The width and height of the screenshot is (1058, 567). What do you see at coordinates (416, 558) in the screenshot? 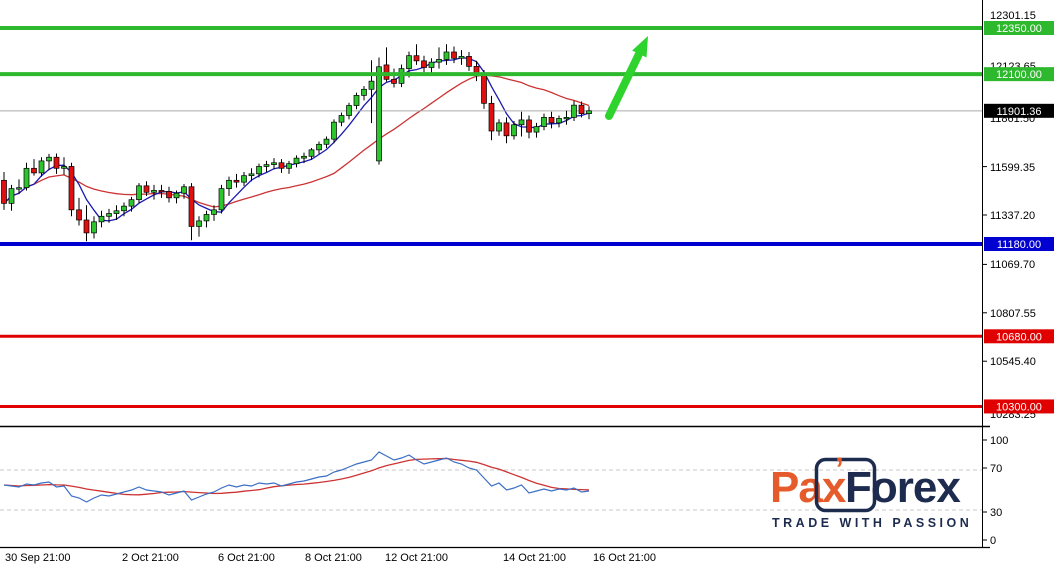
I see `x-tick-label: 12 Oct 21:00` at bounding box center [416, 558].